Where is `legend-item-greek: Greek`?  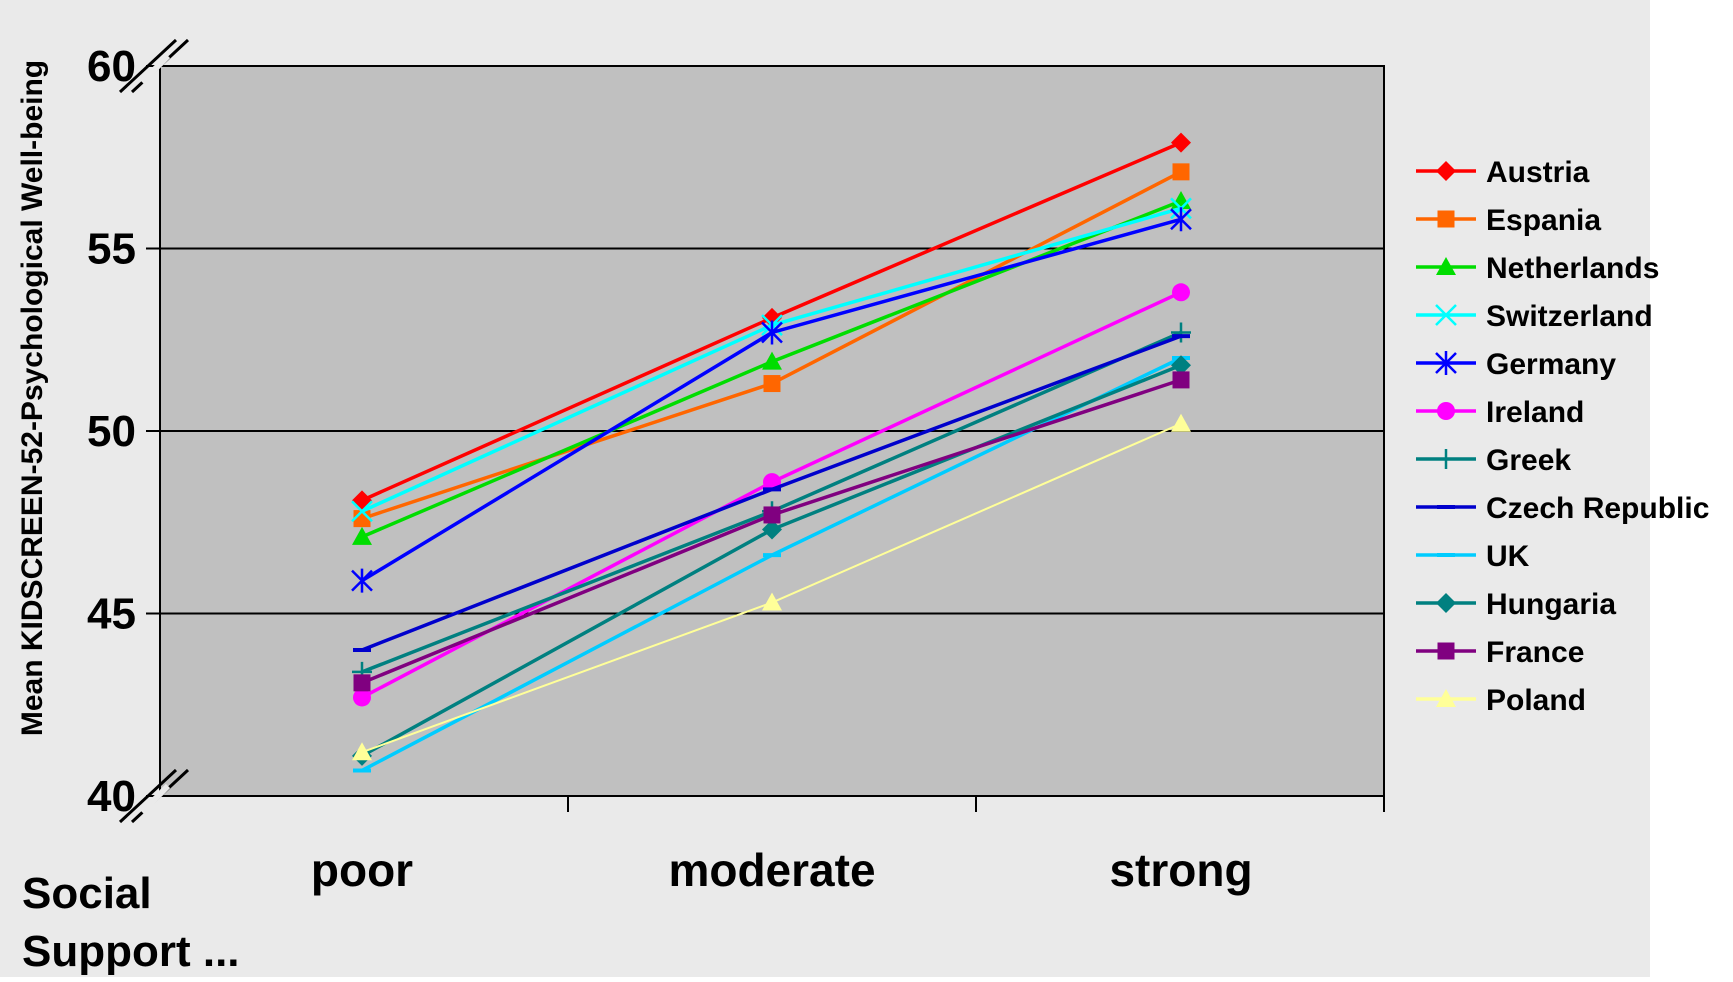
legend-item-greek: Greek is located at coordinates (1493, 460).